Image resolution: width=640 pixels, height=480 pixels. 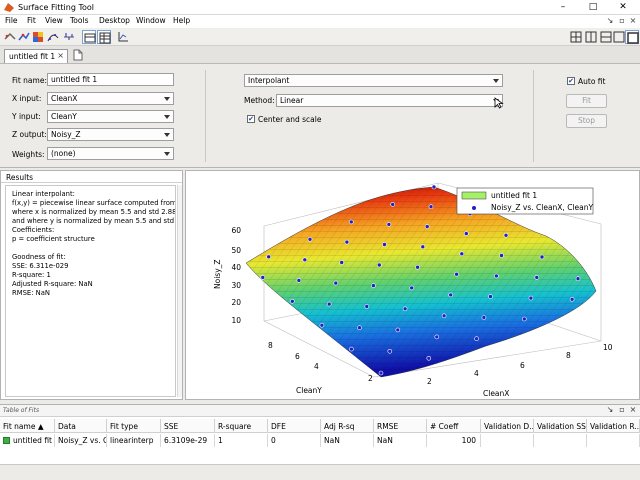 I want to click on legend-surface-swatch, so click(x=474, y=195).